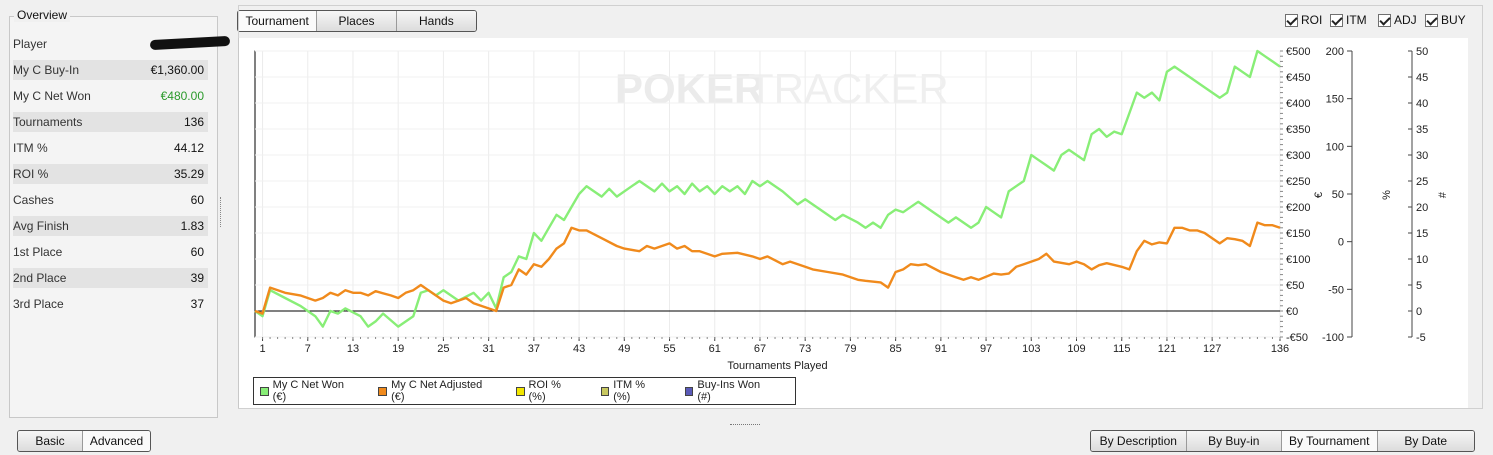  I want to click on y-count-tick-label: 15, so click(1422, 234).